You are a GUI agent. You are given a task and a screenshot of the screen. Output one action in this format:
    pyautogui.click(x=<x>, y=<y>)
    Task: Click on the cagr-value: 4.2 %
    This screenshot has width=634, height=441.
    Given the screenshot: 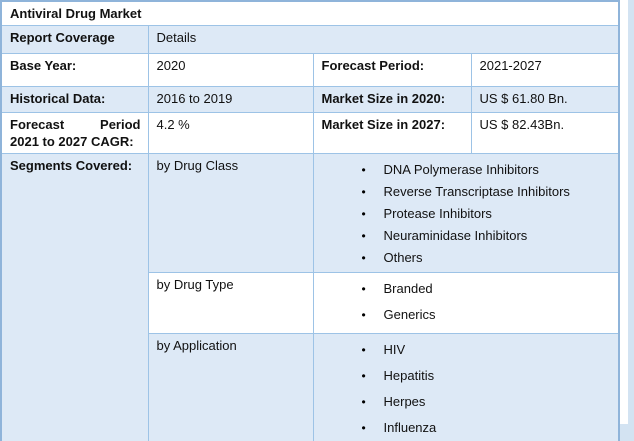 What is the action you would take?
    pyautogui.click(x=230, y=132)
    